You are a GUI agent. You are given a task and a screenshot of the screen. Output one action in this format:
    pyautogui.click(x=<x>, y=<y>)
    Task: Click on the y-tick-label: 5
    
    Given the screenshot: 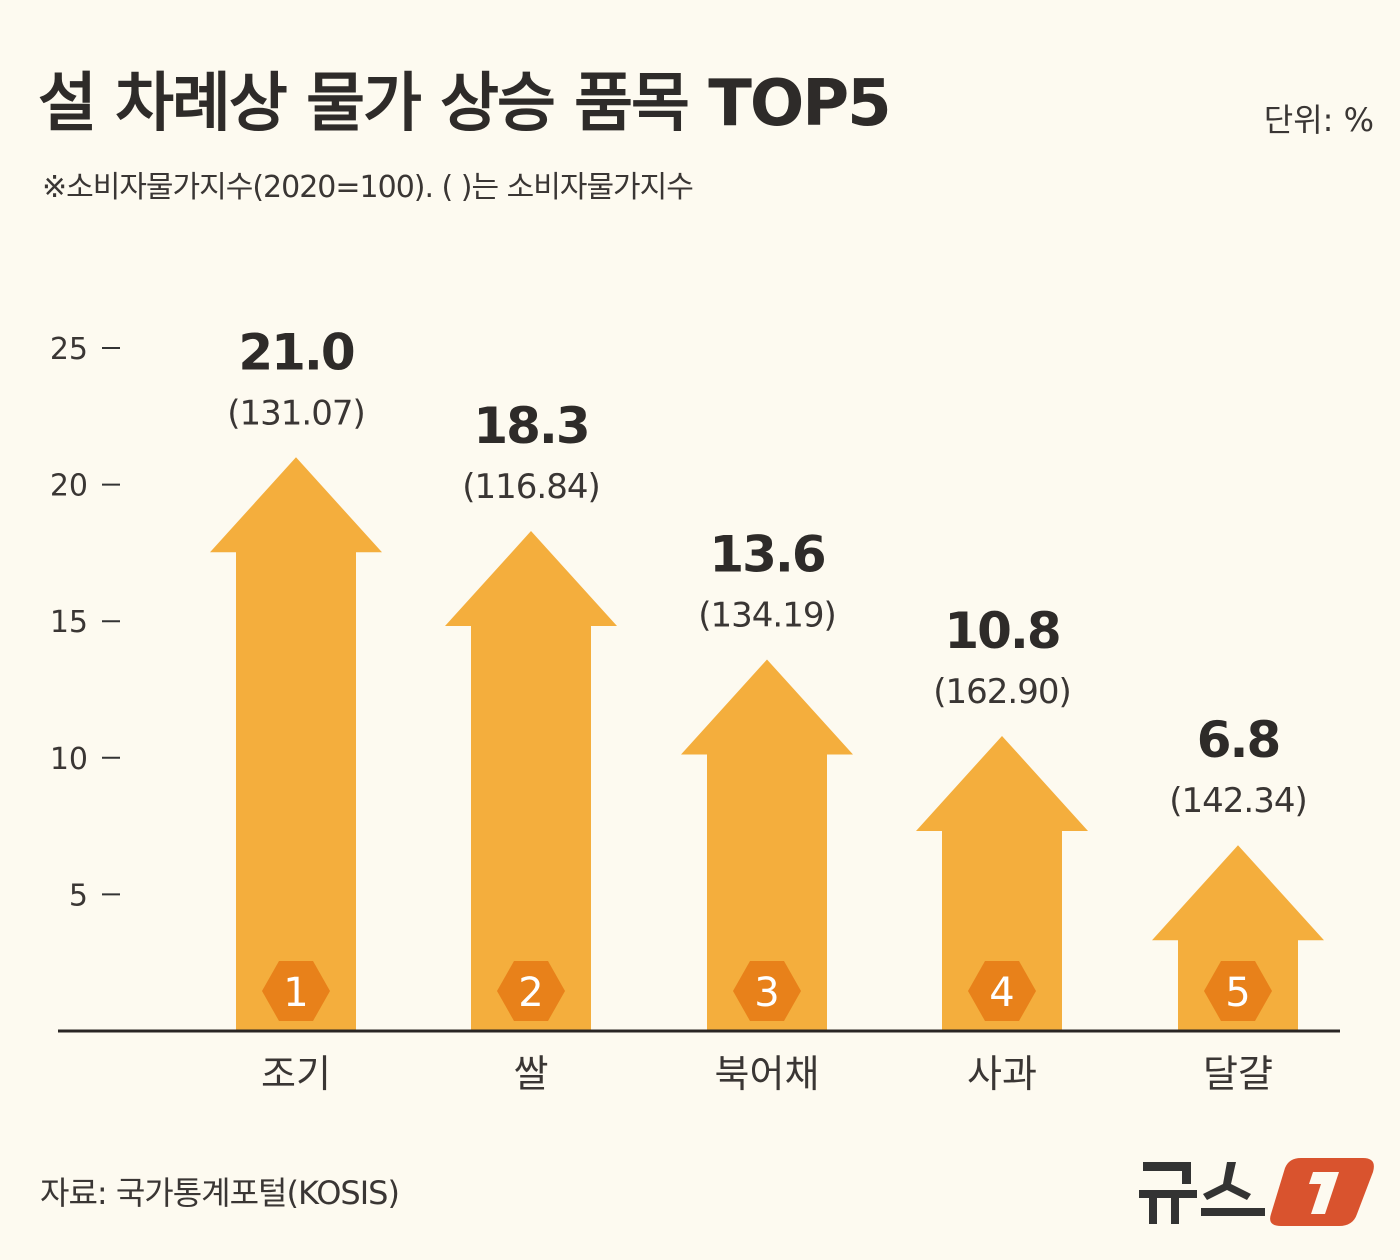 What is the action you would take?
    pyautogui.click(x=78, y=895)
    